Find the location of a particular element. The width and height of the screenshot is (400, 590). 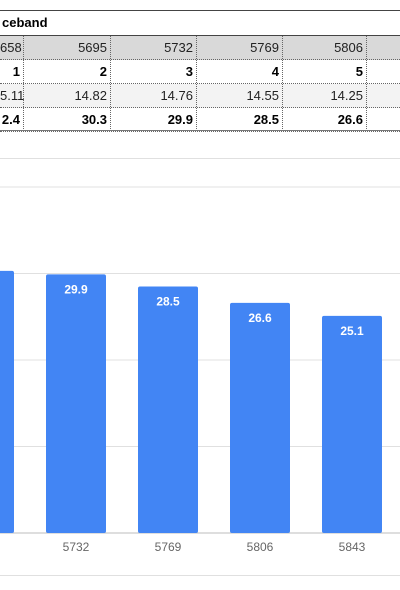

table-cell: 30.3 is located at coordinates (67, 119).